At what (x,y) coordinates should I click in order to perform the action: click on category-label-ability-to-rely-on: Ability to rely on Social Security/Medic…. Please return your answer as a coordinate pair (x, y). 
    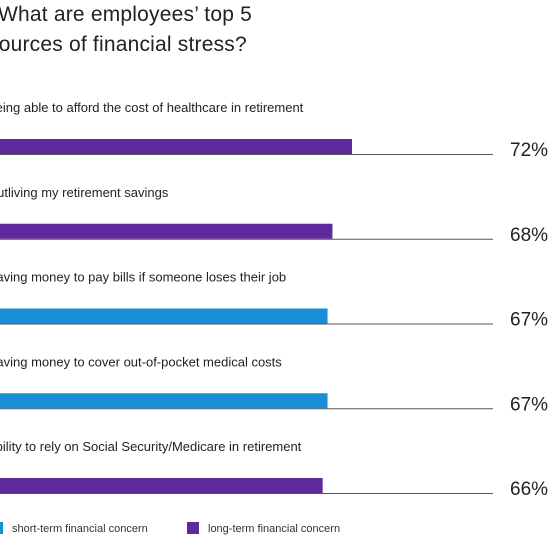
    Looking at the image, I should click on (151, 446).